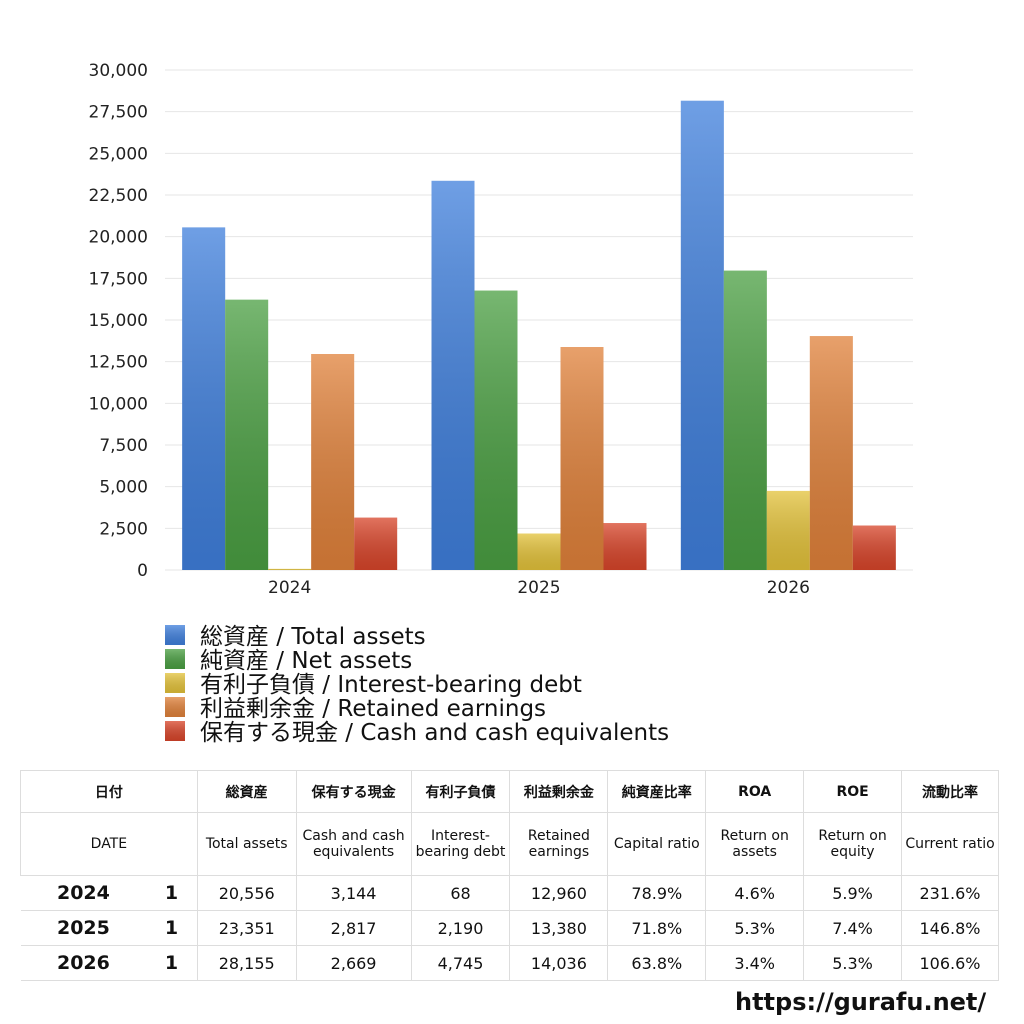  Describe the element at coordinates (755, 791) in the screenshot. I see `header-cell: ROA` at that location.